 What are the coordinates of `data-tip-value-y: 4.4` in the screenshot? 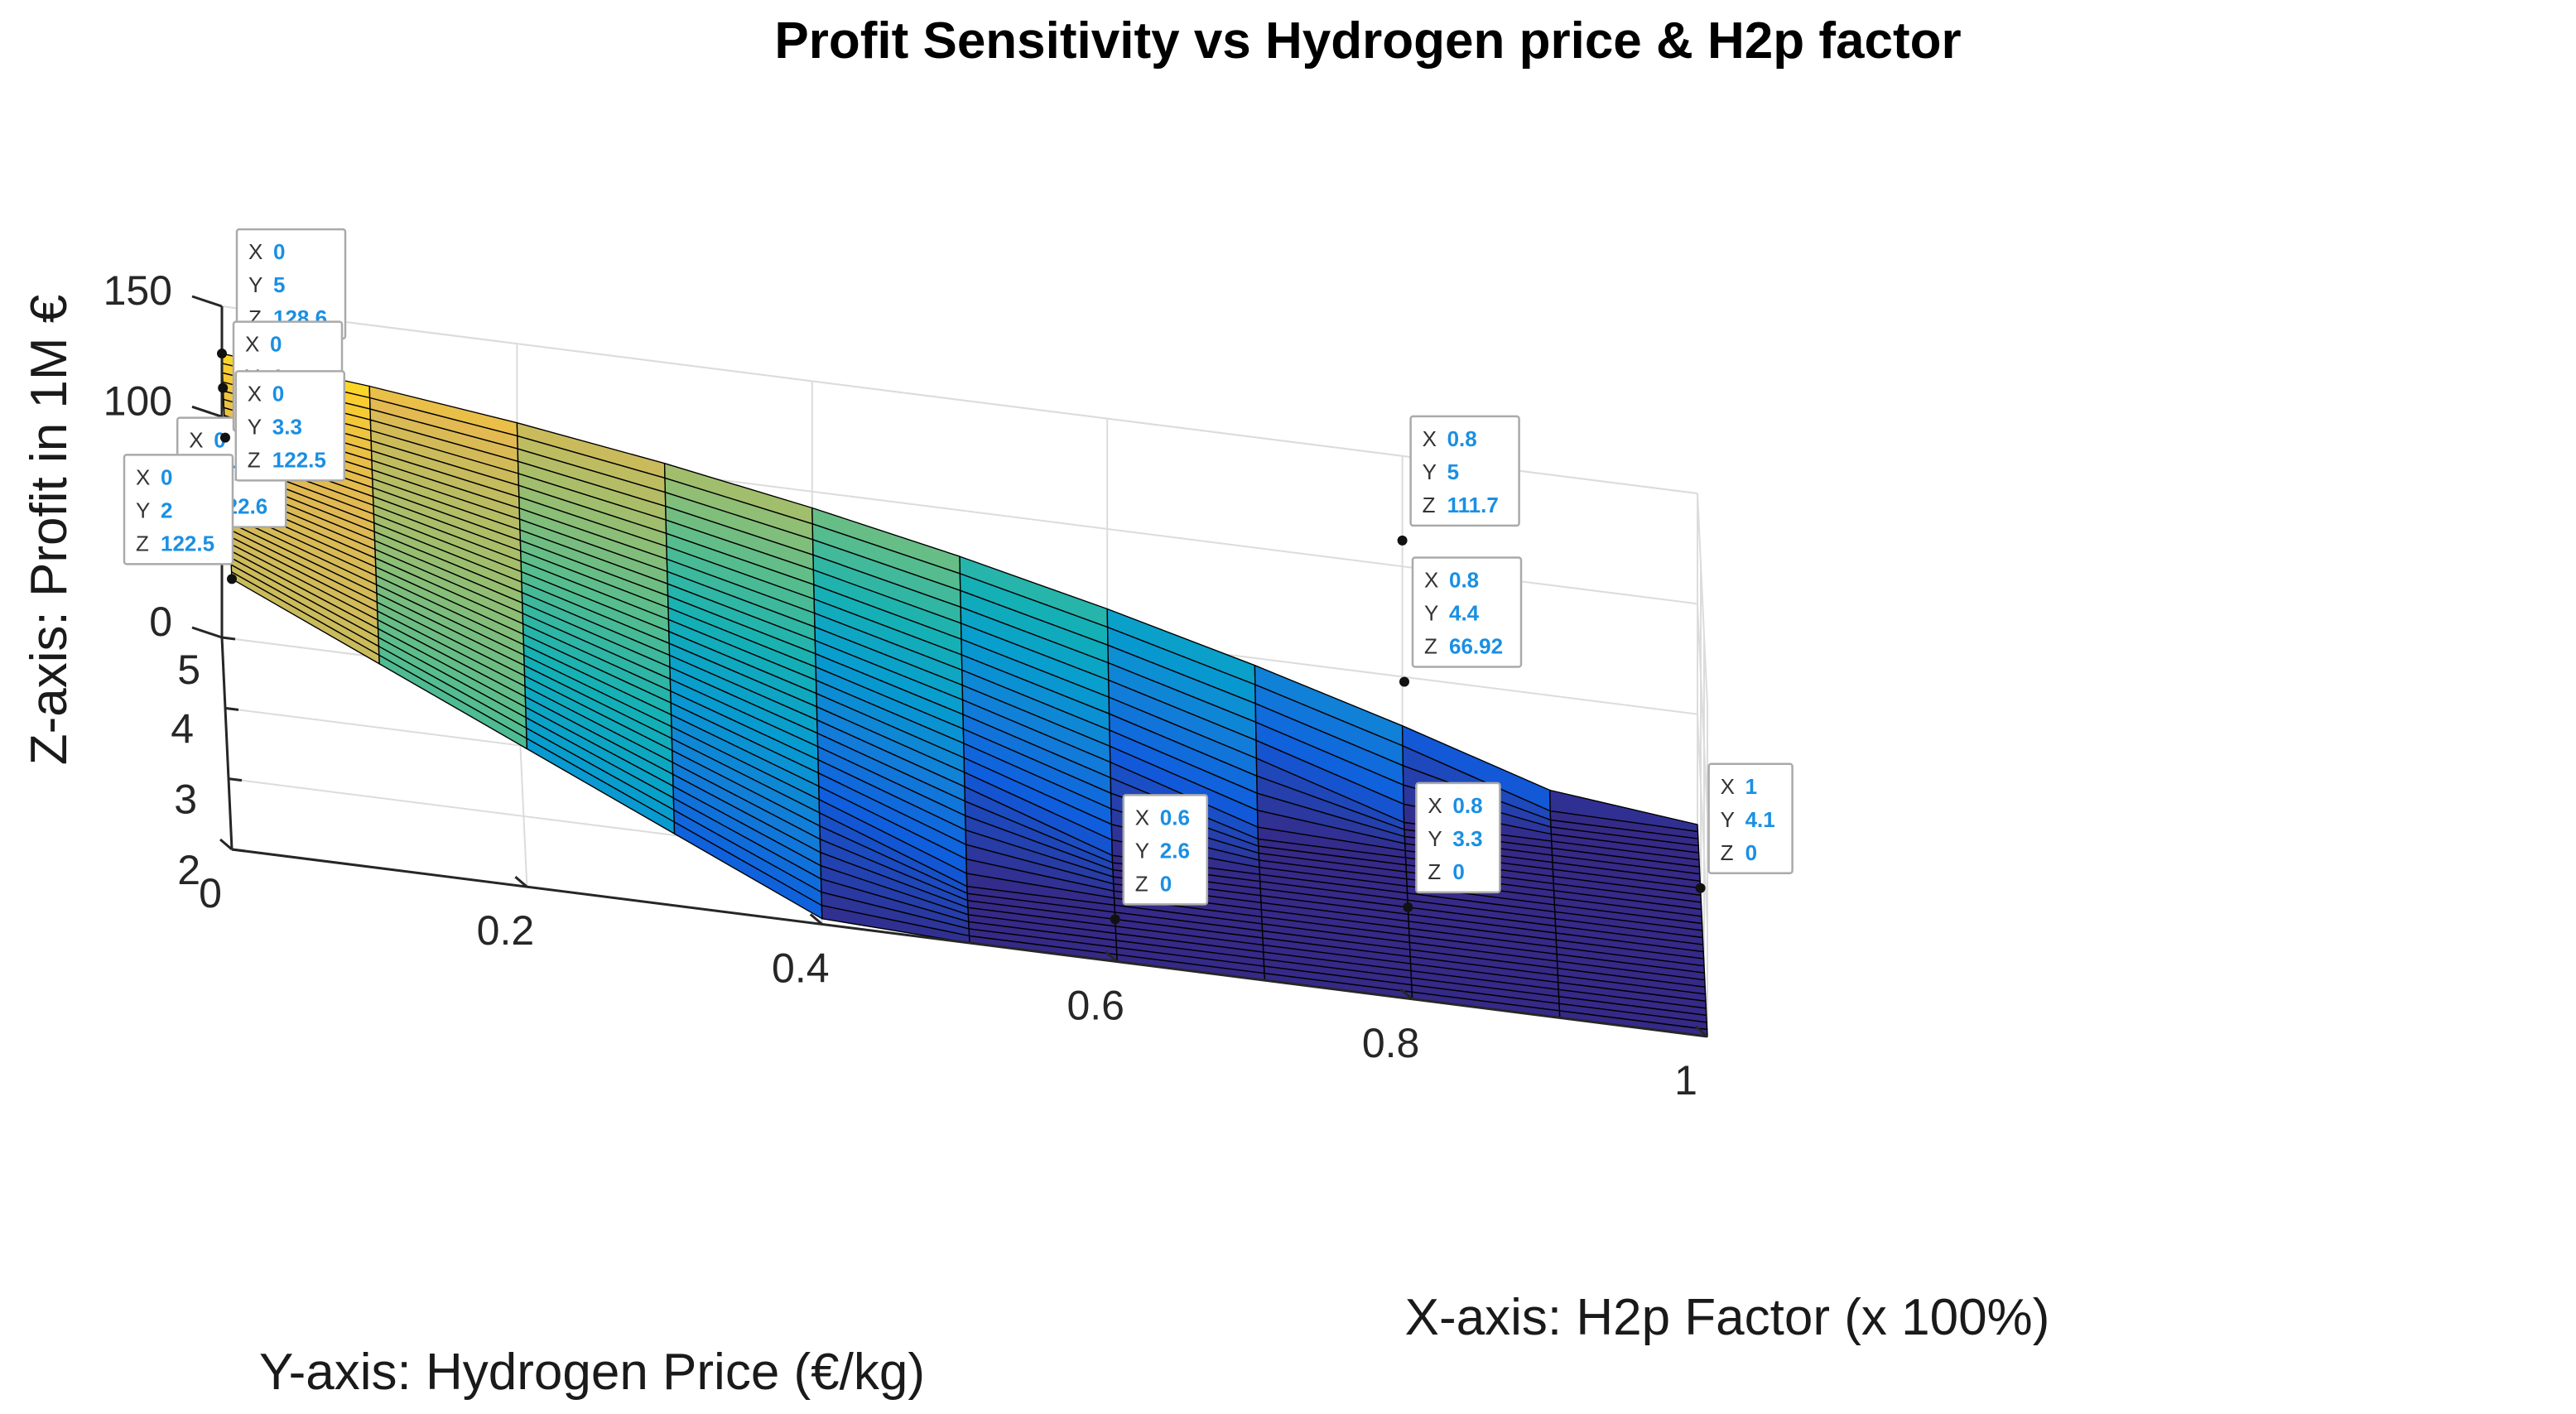 It's located at (1464, 613).